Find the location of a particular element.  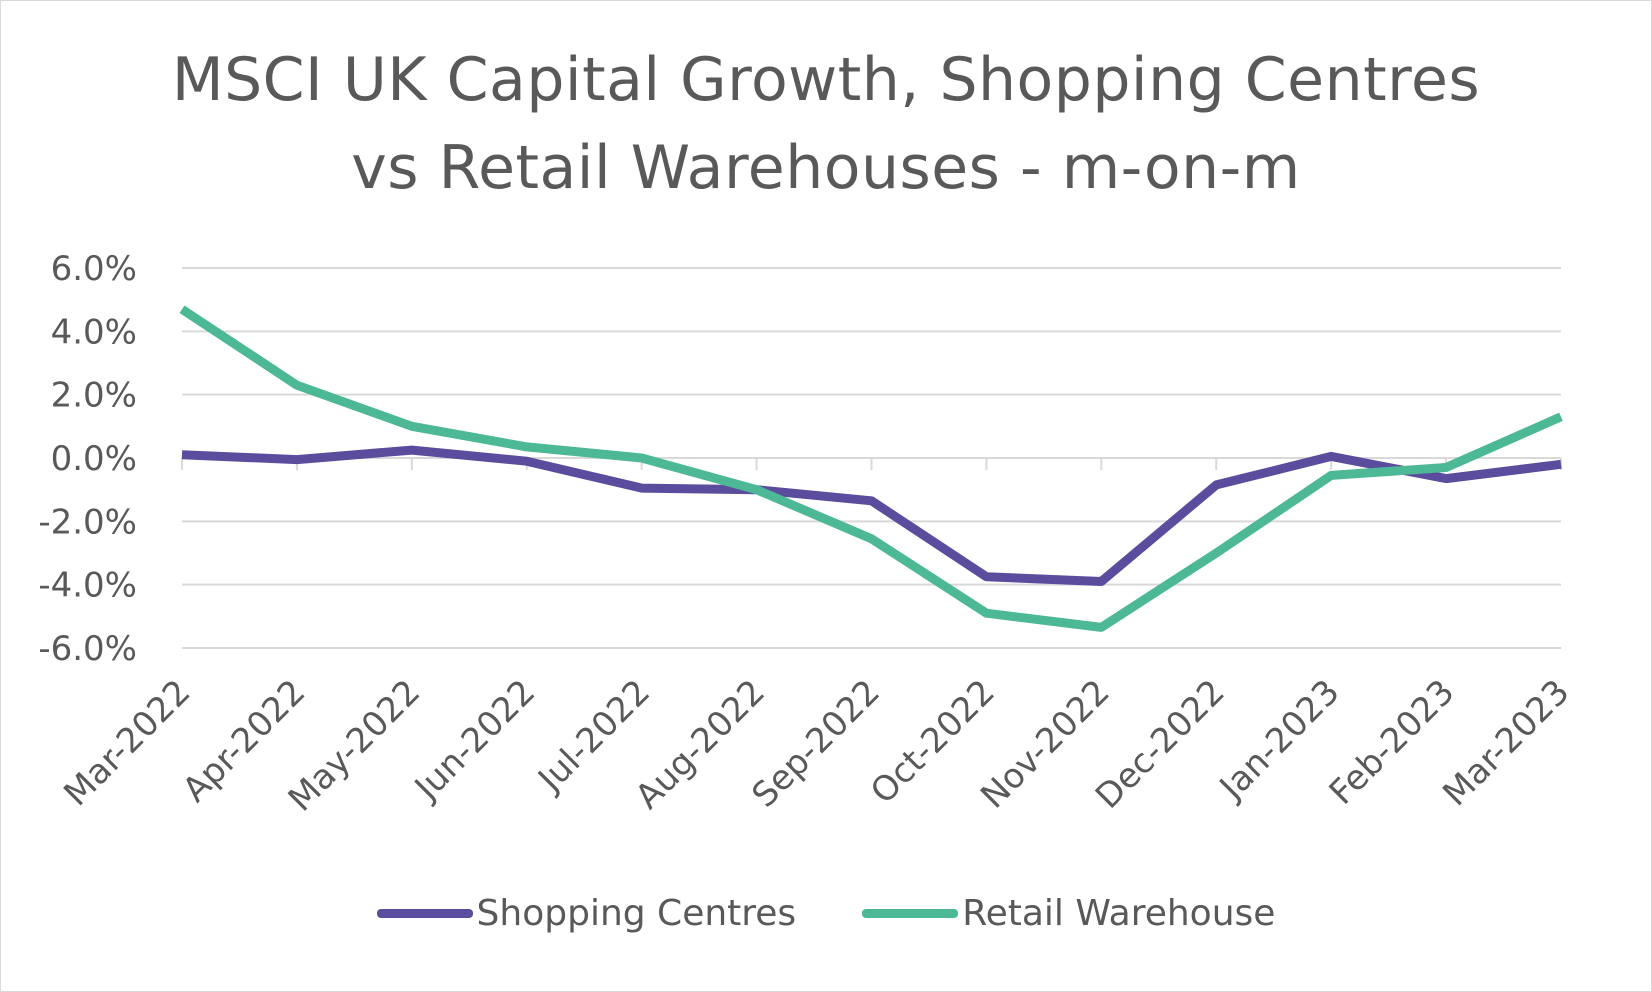

y-tick-label: -6.0% is located at coordinates (87, 649).